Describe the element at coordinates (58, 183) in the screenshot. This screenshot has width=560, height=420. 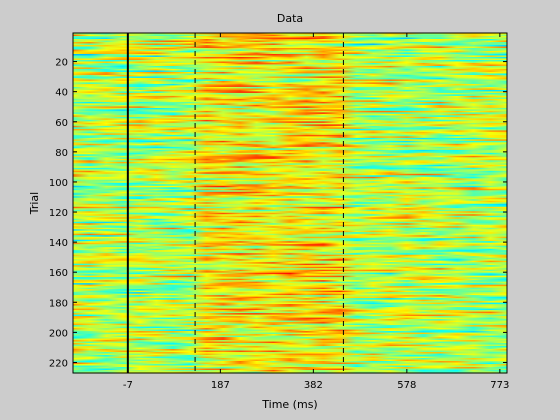
I see `y-tick-label: 100` at that location.